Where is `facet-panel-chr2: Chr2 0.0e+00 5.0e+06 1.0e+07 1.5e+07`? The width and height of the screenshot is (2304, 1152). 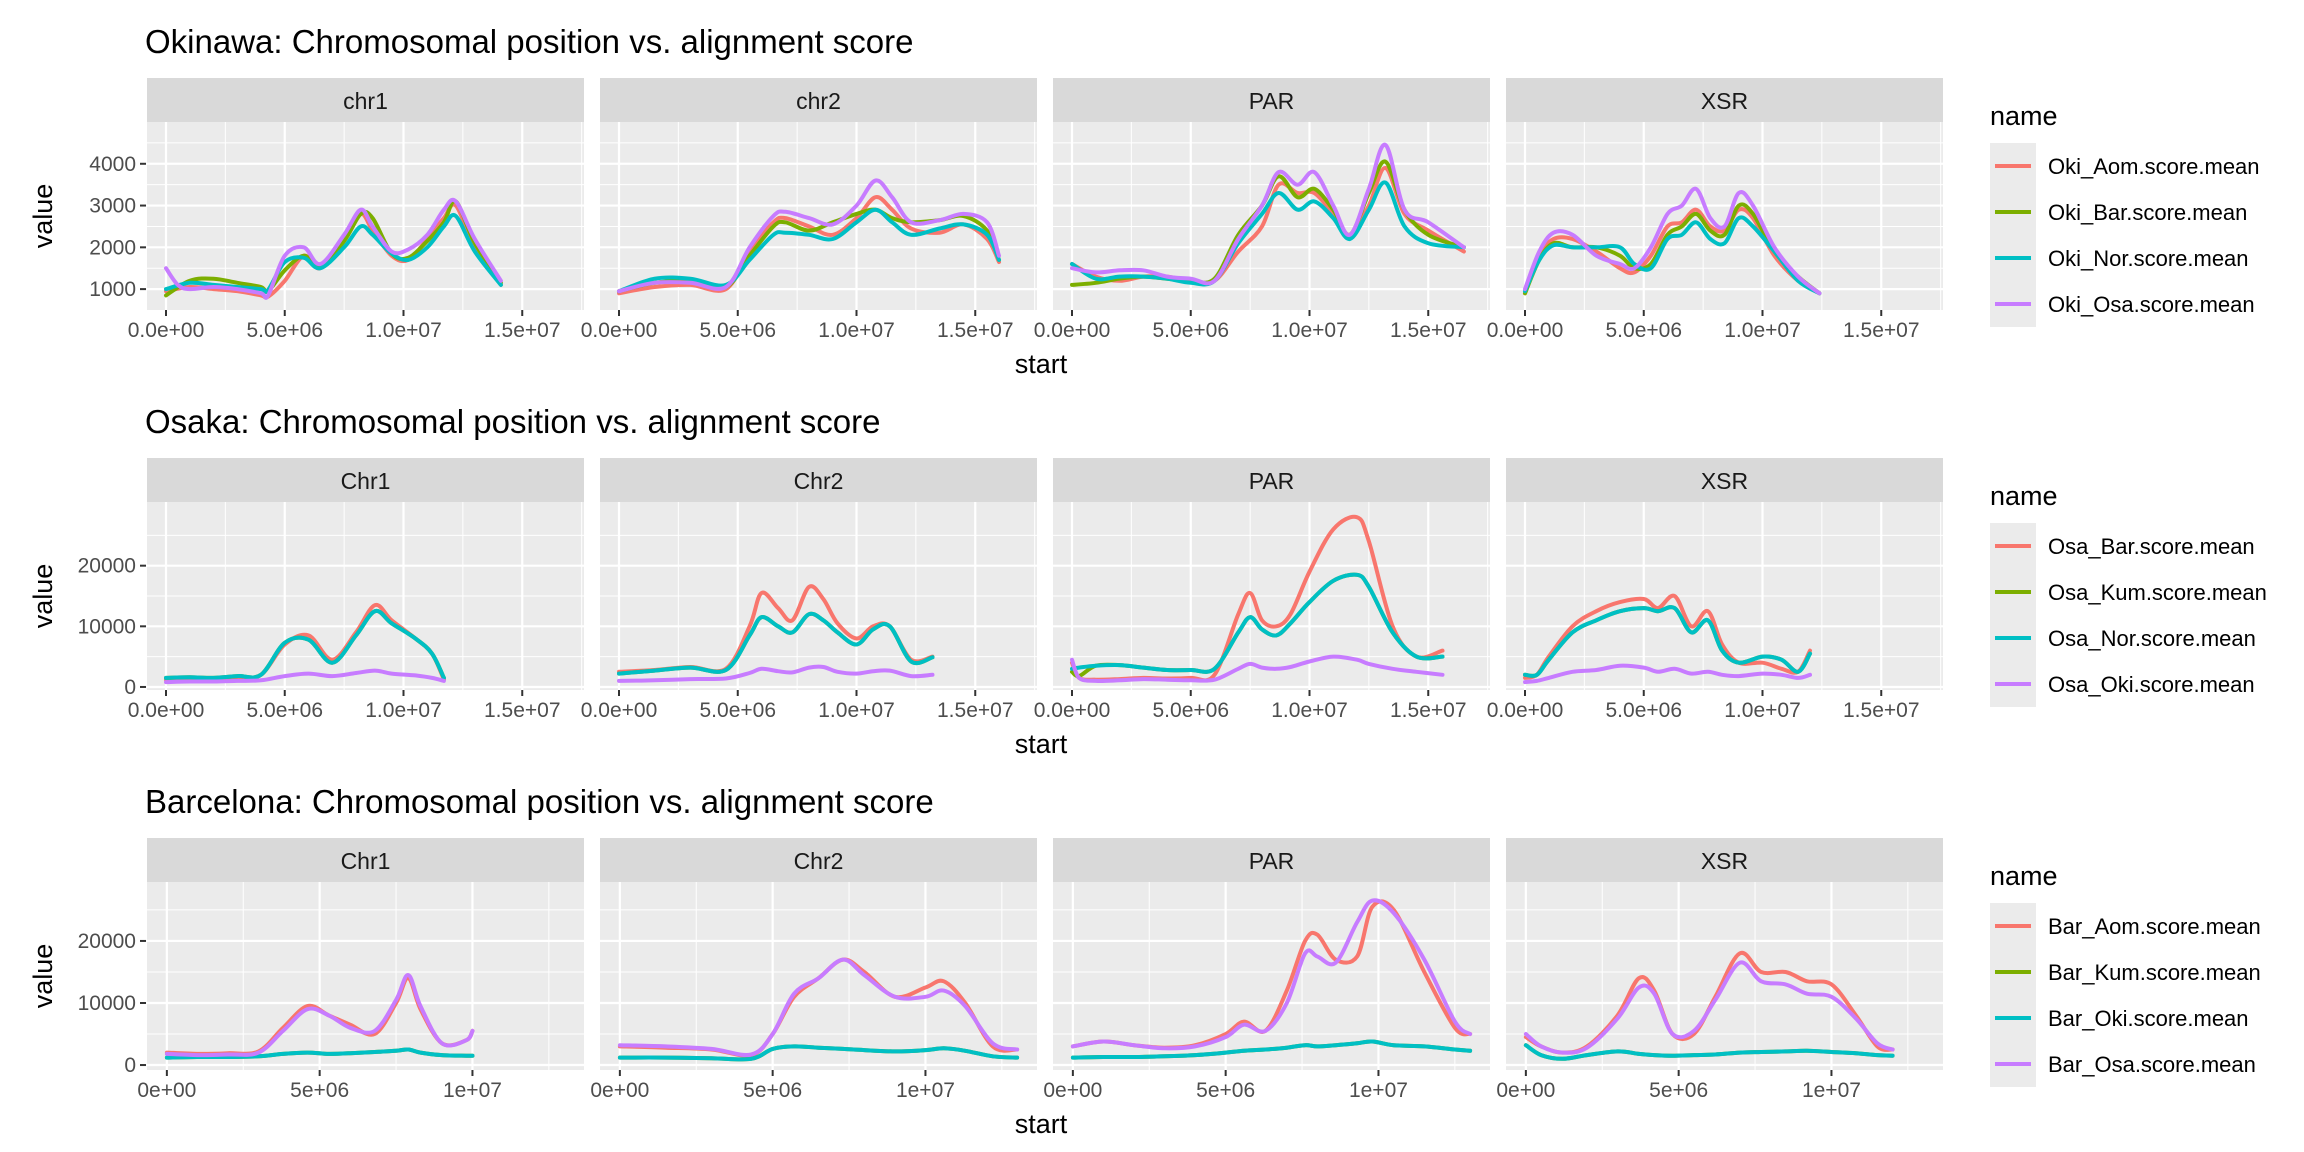
facet-panel-chr2: Chr2 0.0e+00 5.0e+06 1.0e+07 1.5e+07 is located at coordinates (809, 590).